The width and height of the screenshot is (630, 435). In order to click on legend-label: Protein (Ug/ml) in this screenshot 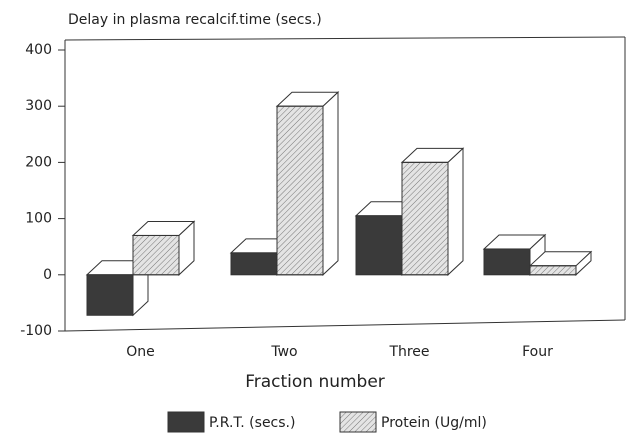, I will do `click(434, 423)`.